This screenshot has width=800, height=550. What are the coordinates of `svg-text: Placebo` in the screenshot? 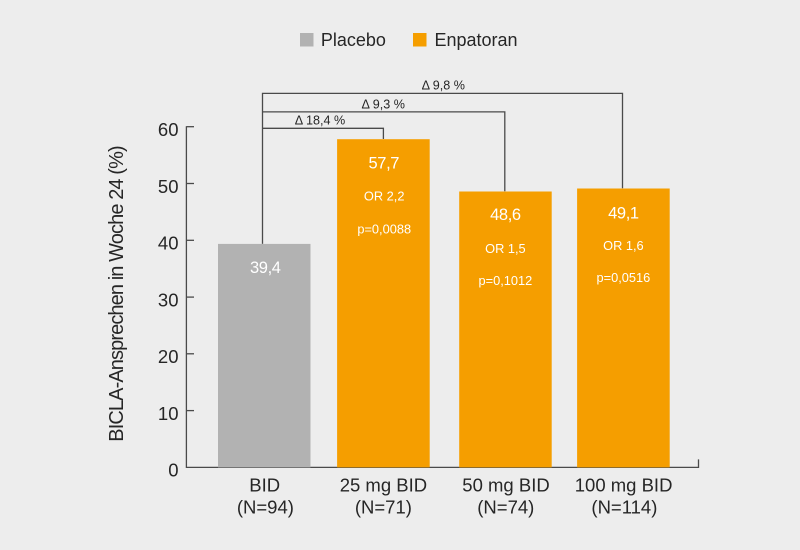 It's located at (353, 40).